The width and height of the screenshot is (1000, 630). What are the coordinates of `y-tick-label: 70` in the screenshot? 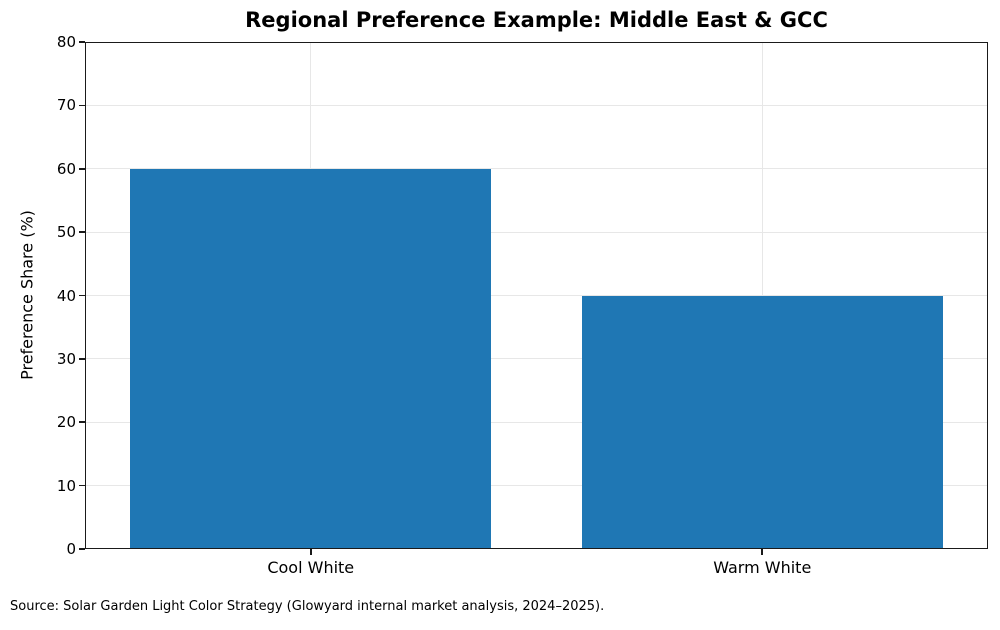 It's located at (66, 105).